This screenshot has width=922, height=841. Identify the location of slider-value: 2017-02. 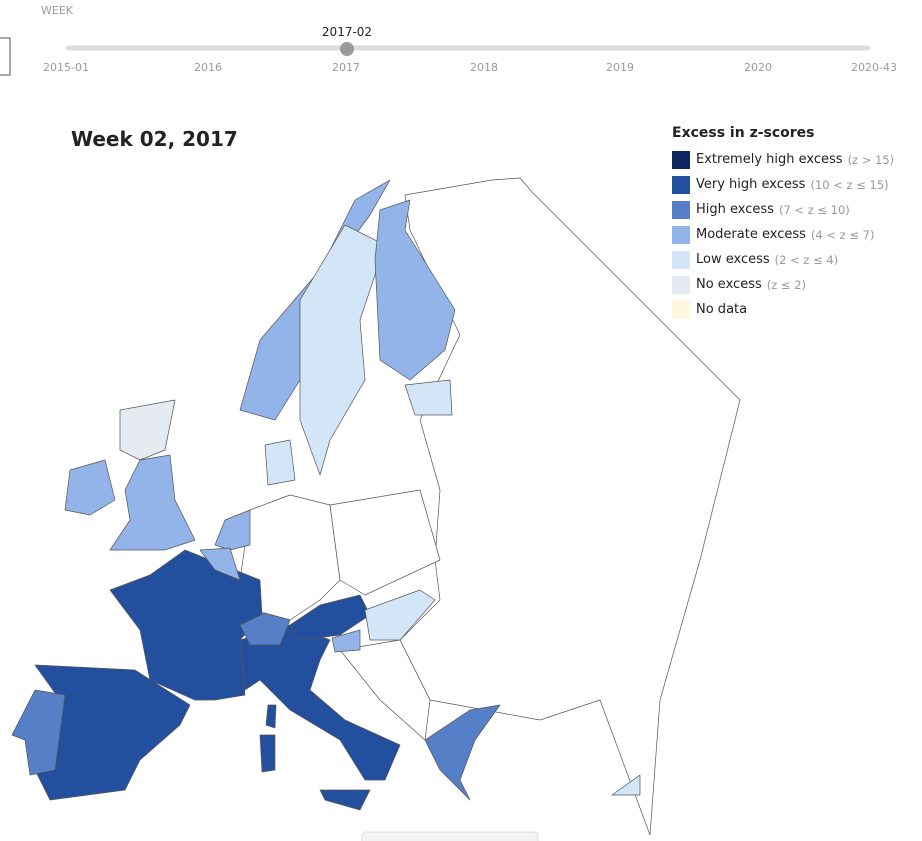
(347, 32).